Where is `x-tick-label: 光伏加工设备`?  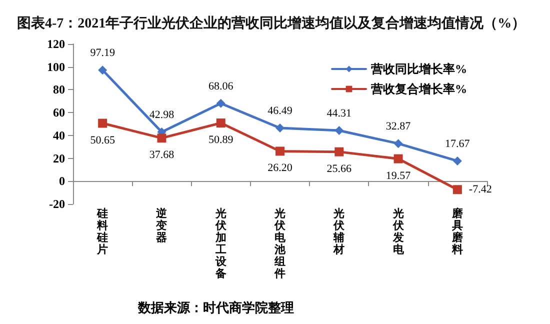
x-tick-label: 光伏加工设备 is located at coordinates (221, 243).